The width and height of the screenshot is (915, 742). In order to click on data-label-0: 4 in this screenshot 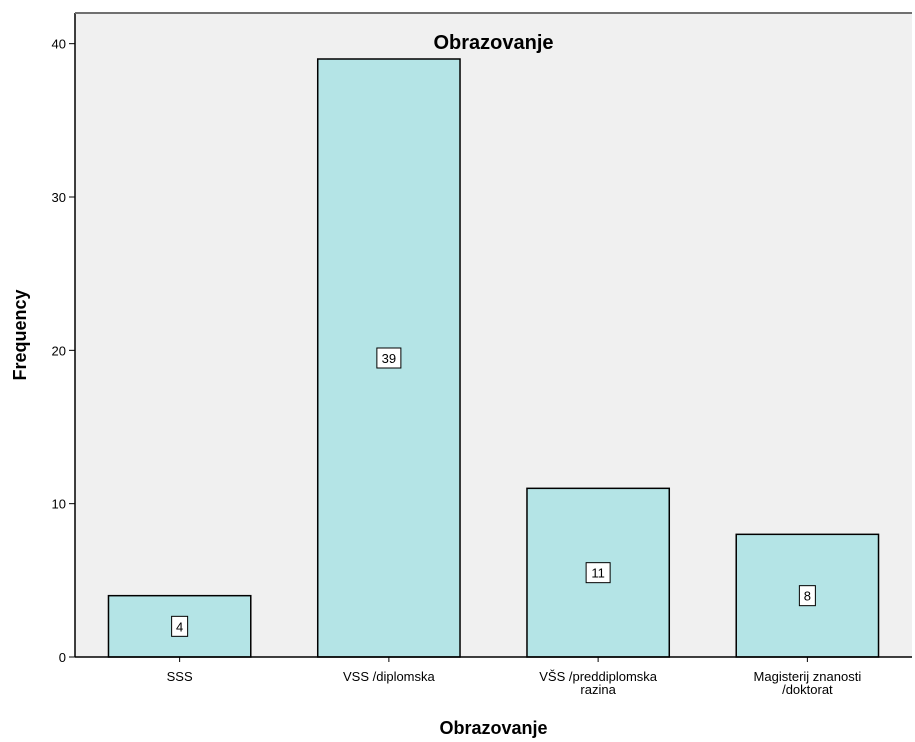, I will do `click(179, 626)`.